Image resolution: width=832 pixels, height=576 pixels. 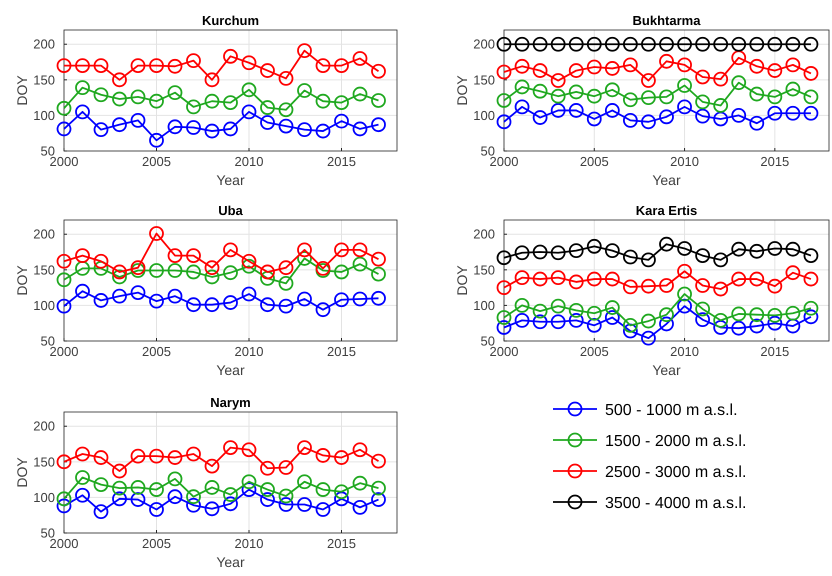 I want to click on x-tick-label: 2010, so click(x=685, y=351).